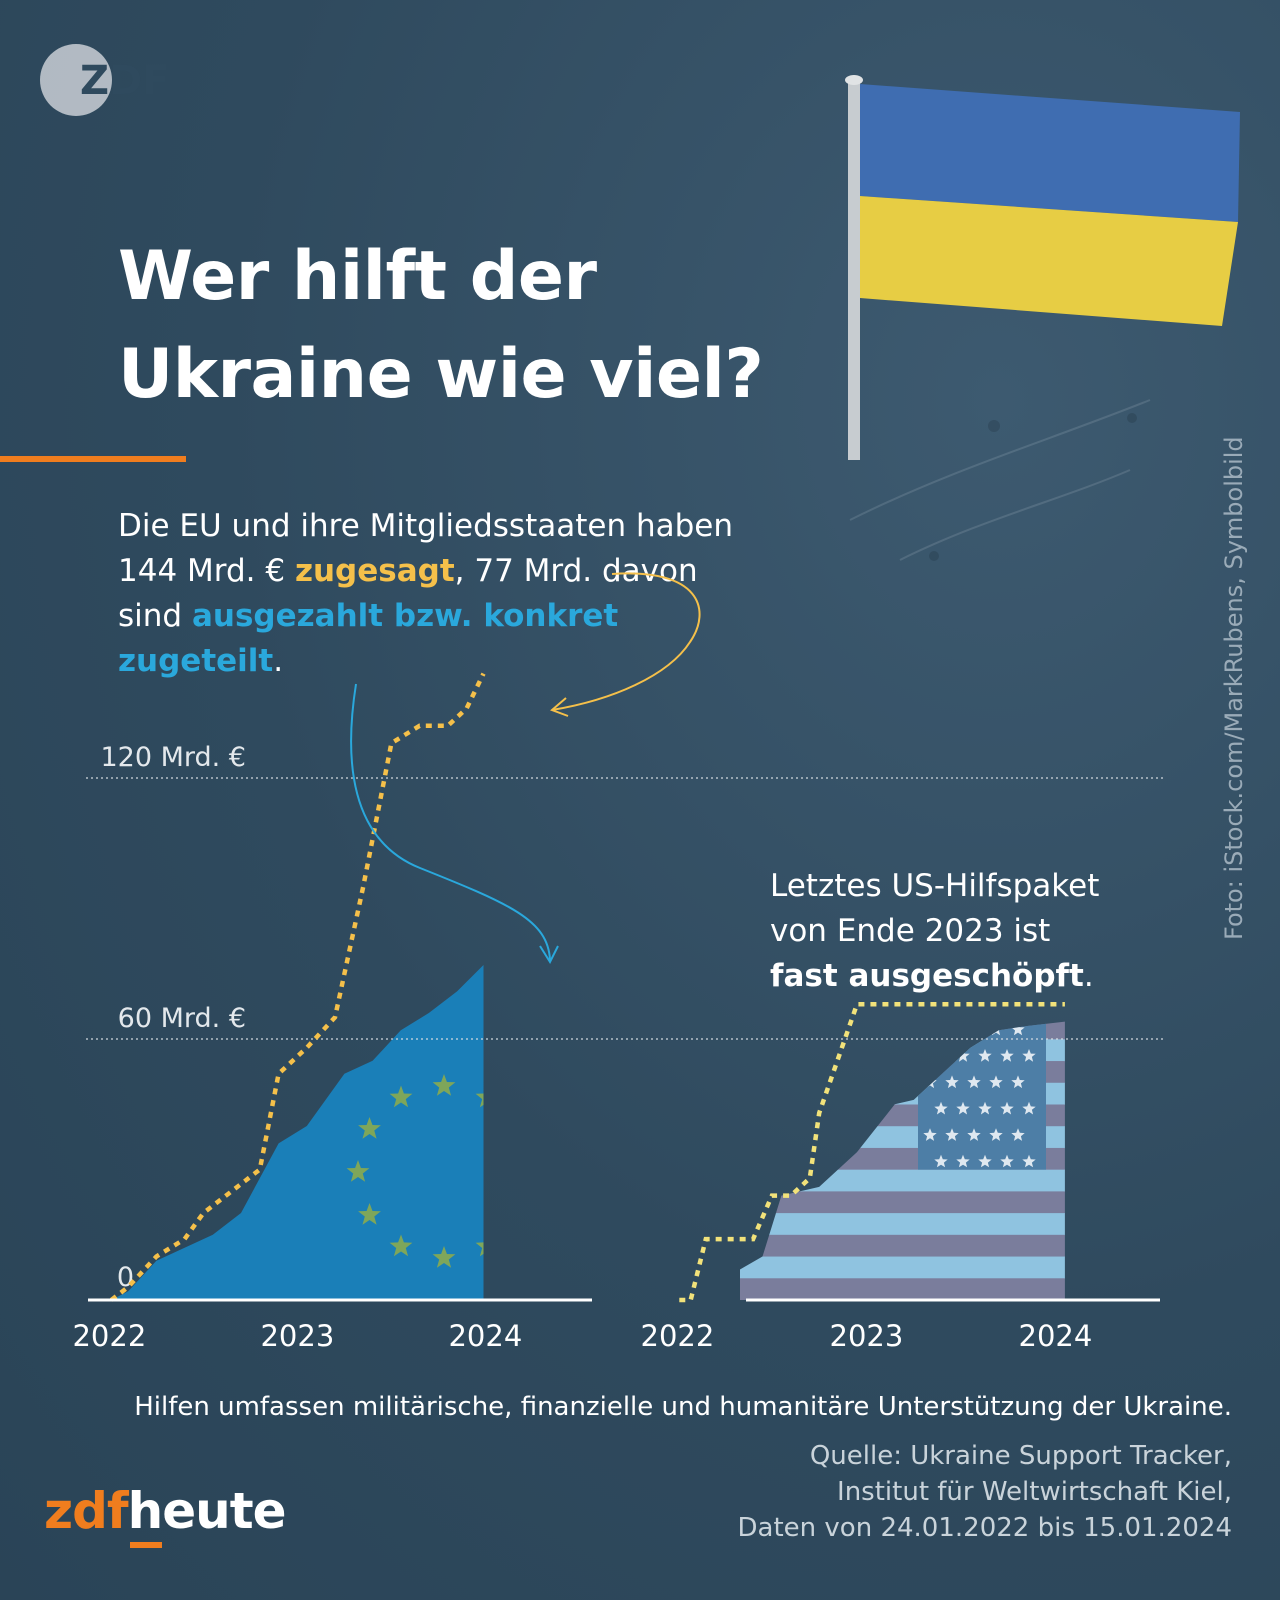 Image resolution: width=1280 pixels, height=1600 pixels. Describe the element at coordinates (902, 1160) in the screenshot. I see `us-allocated-area` at that location.